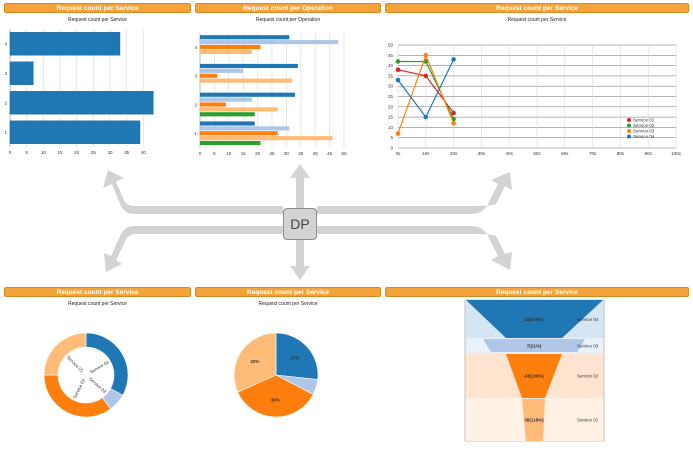 This screenshot has height=458, width=693. What do you see at coordinates (414, 248) in the screenshot?
I see `arrow-bottom-right` at bounding box center [414, 248].